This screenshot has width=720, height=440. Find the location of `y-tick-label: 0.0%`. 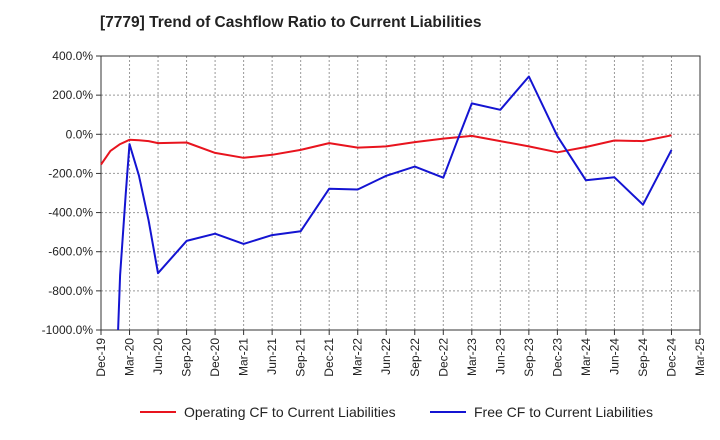

y-tick-label: 0.0% is located at coordinates (80, 134).